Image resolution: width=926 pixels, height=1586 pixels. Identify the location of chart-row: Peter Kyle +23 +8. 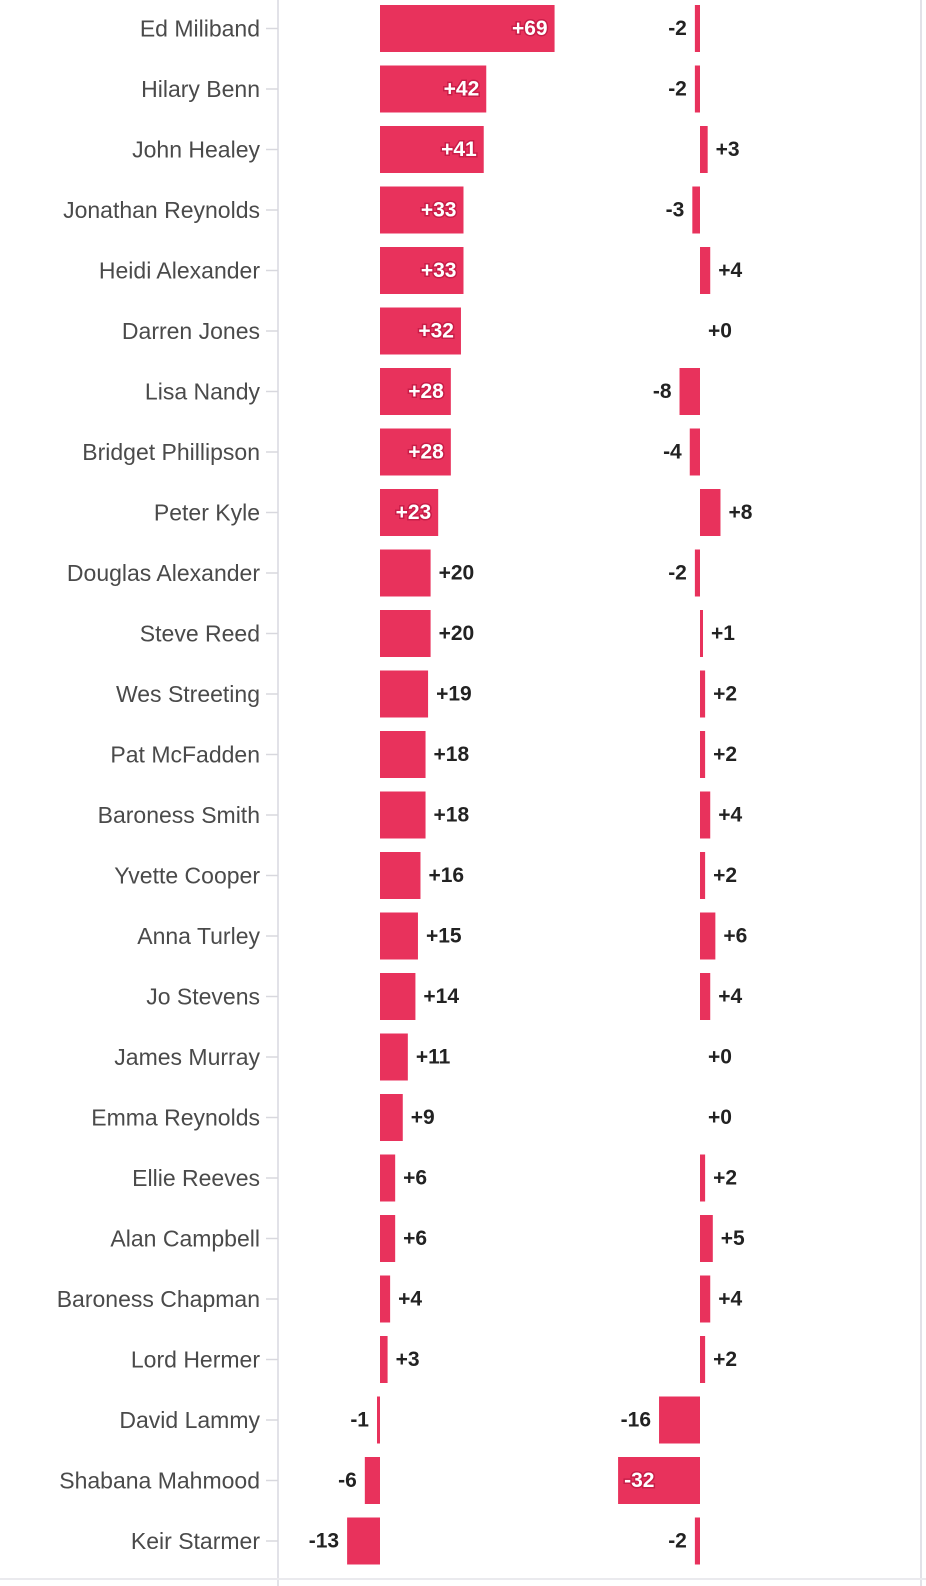
(453, 512).